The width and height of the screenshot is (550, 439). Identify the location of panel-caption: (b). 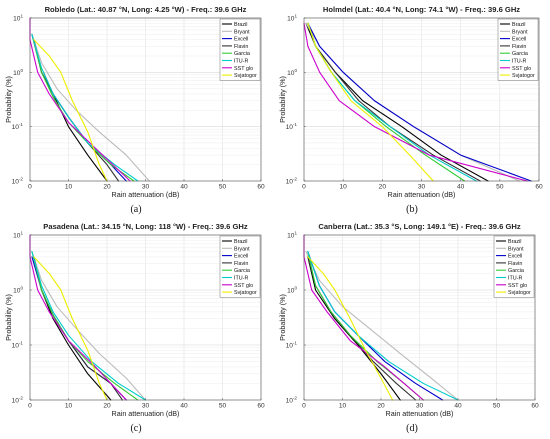
(412, 209).